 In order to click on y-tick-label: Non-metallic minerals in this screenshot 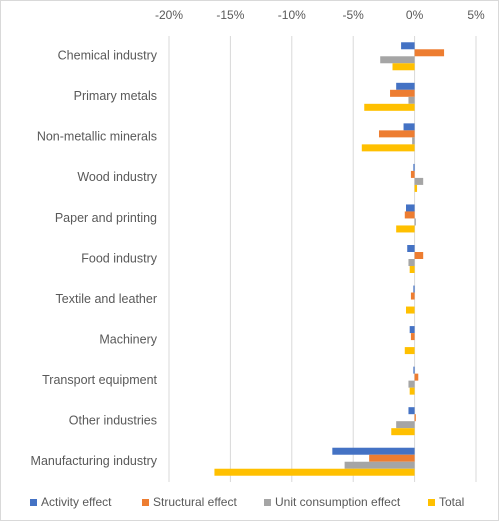, I will do `click(97, 137)`.